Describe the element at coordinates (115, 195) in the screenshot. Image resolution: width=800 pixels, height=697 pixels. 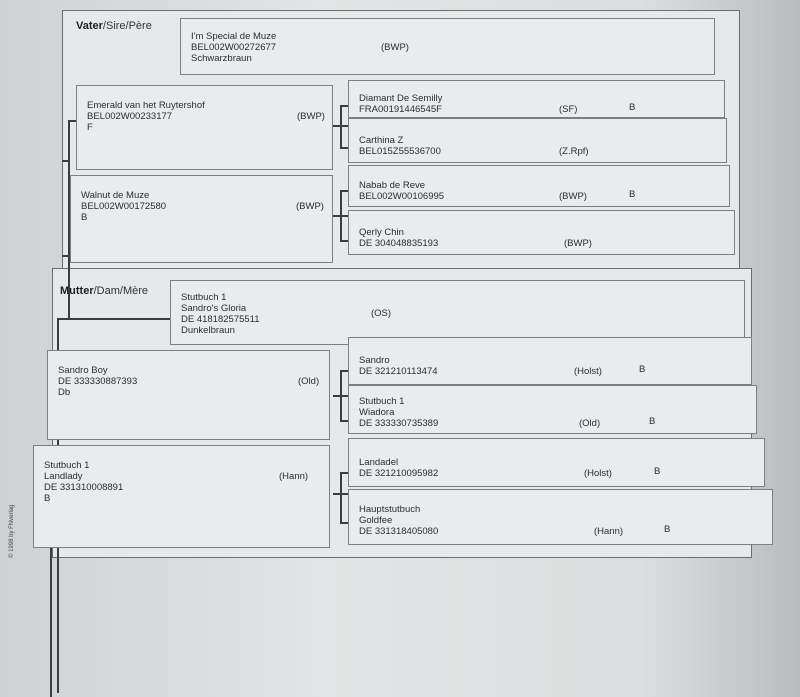
I see `horse-info-line: Walnut de Muze` at that location.